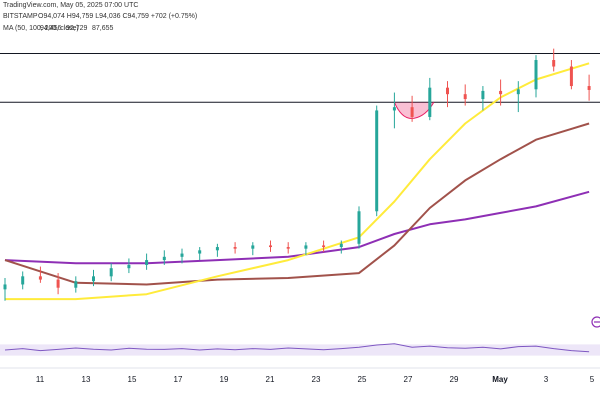 This screenshot has height=400, width=600. What do you see at coordinates (592, 379) in the screenshot?
I see `x-tick-label-12: 5` at bounding box center [592, 379].